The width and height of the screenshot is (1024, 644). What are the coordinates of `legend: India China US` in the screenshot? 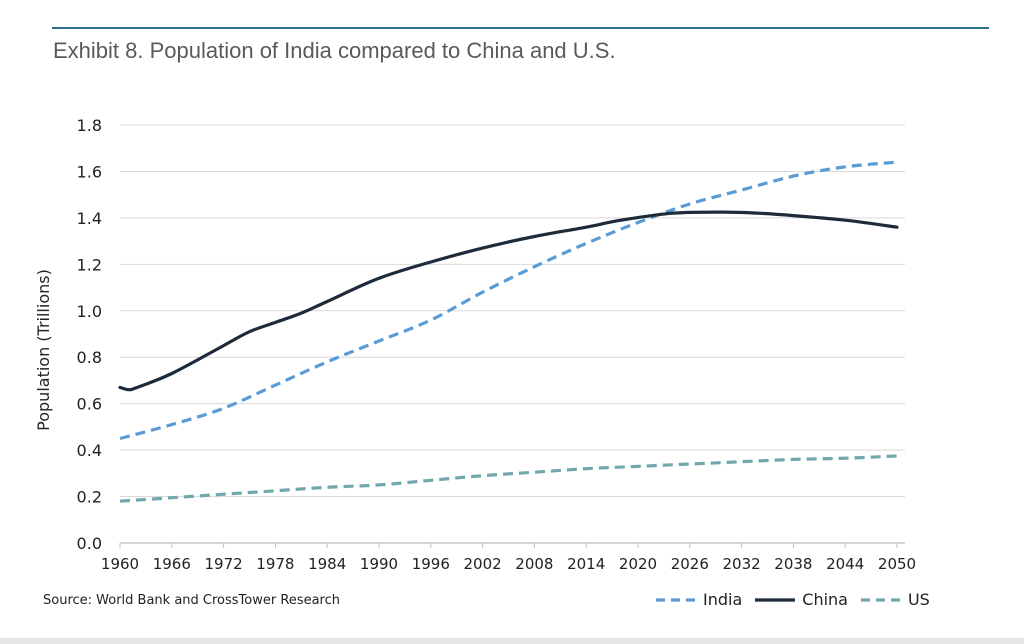 It's located at (798, 599).